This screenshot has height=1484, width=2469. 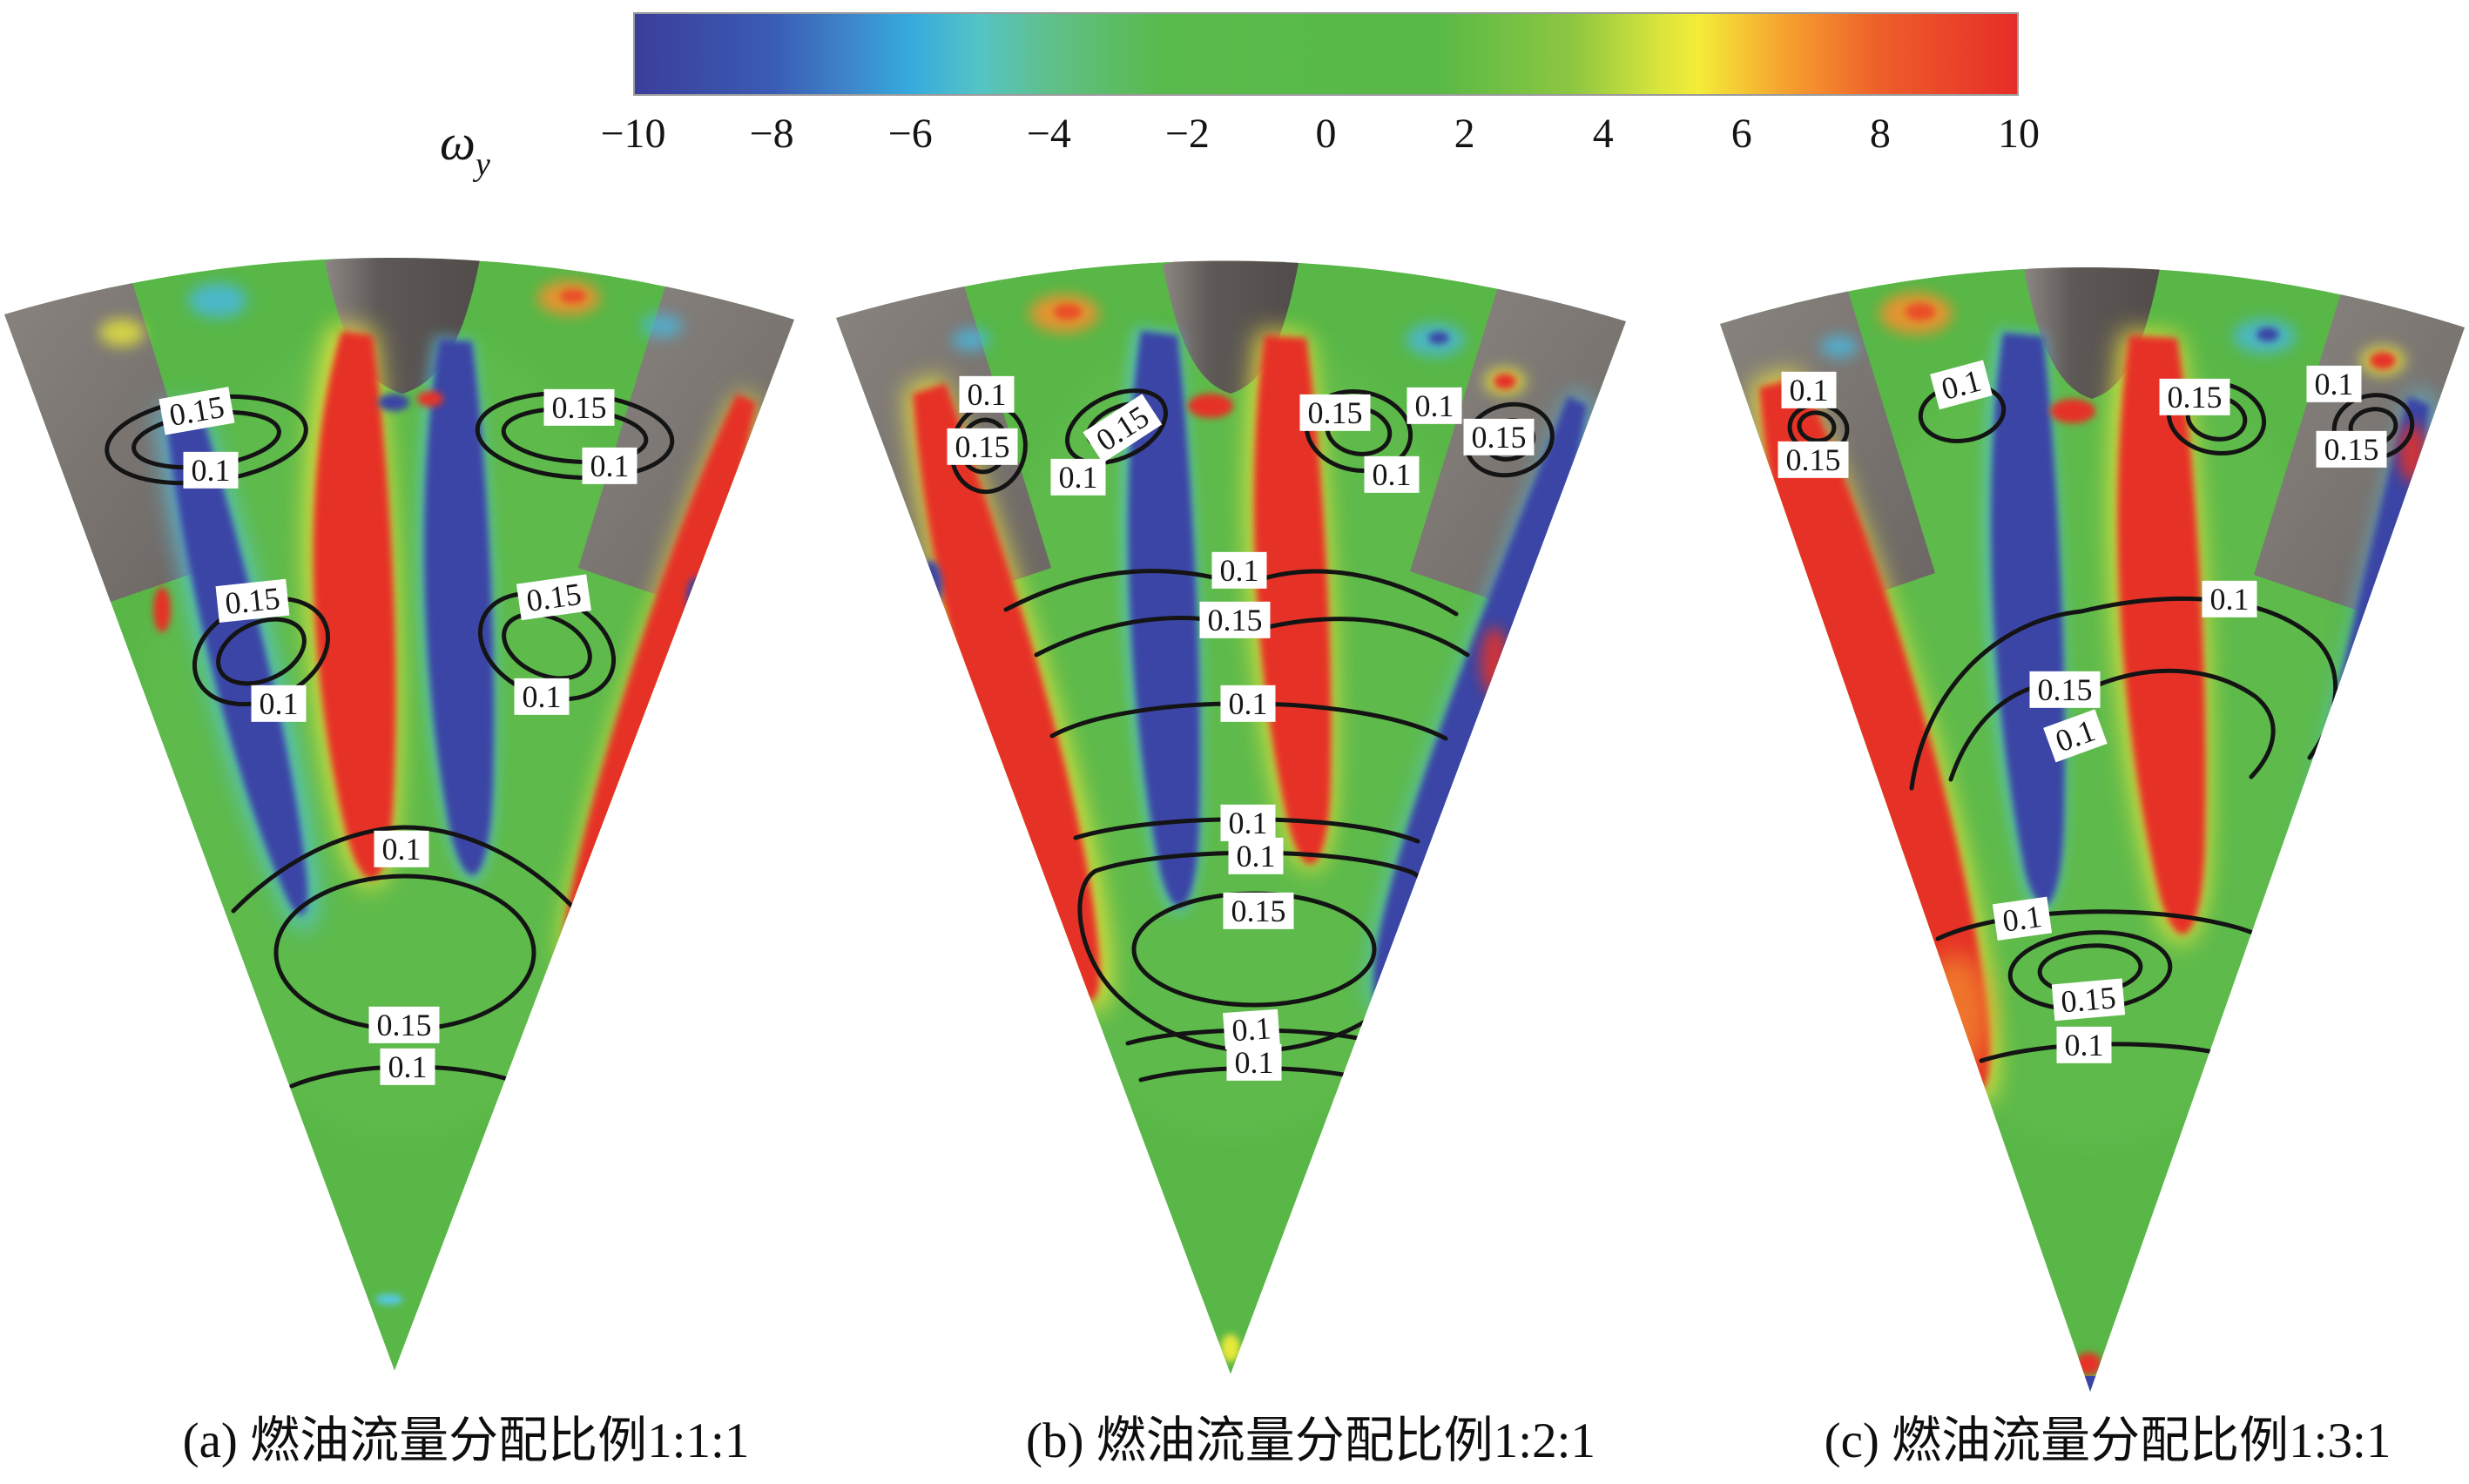 What do you see at coordinates (459, 608) in the screenshot?
I see `panel-a-blue-plume-center` at bounding box center [459, 608].